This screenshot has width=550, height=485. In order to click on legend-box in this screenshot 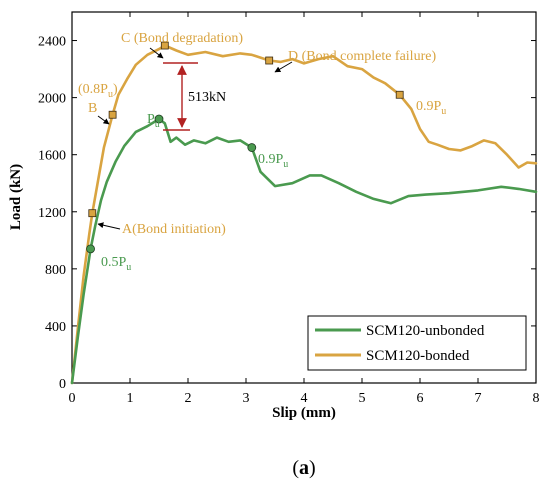, I will do `click(417, 343)`.